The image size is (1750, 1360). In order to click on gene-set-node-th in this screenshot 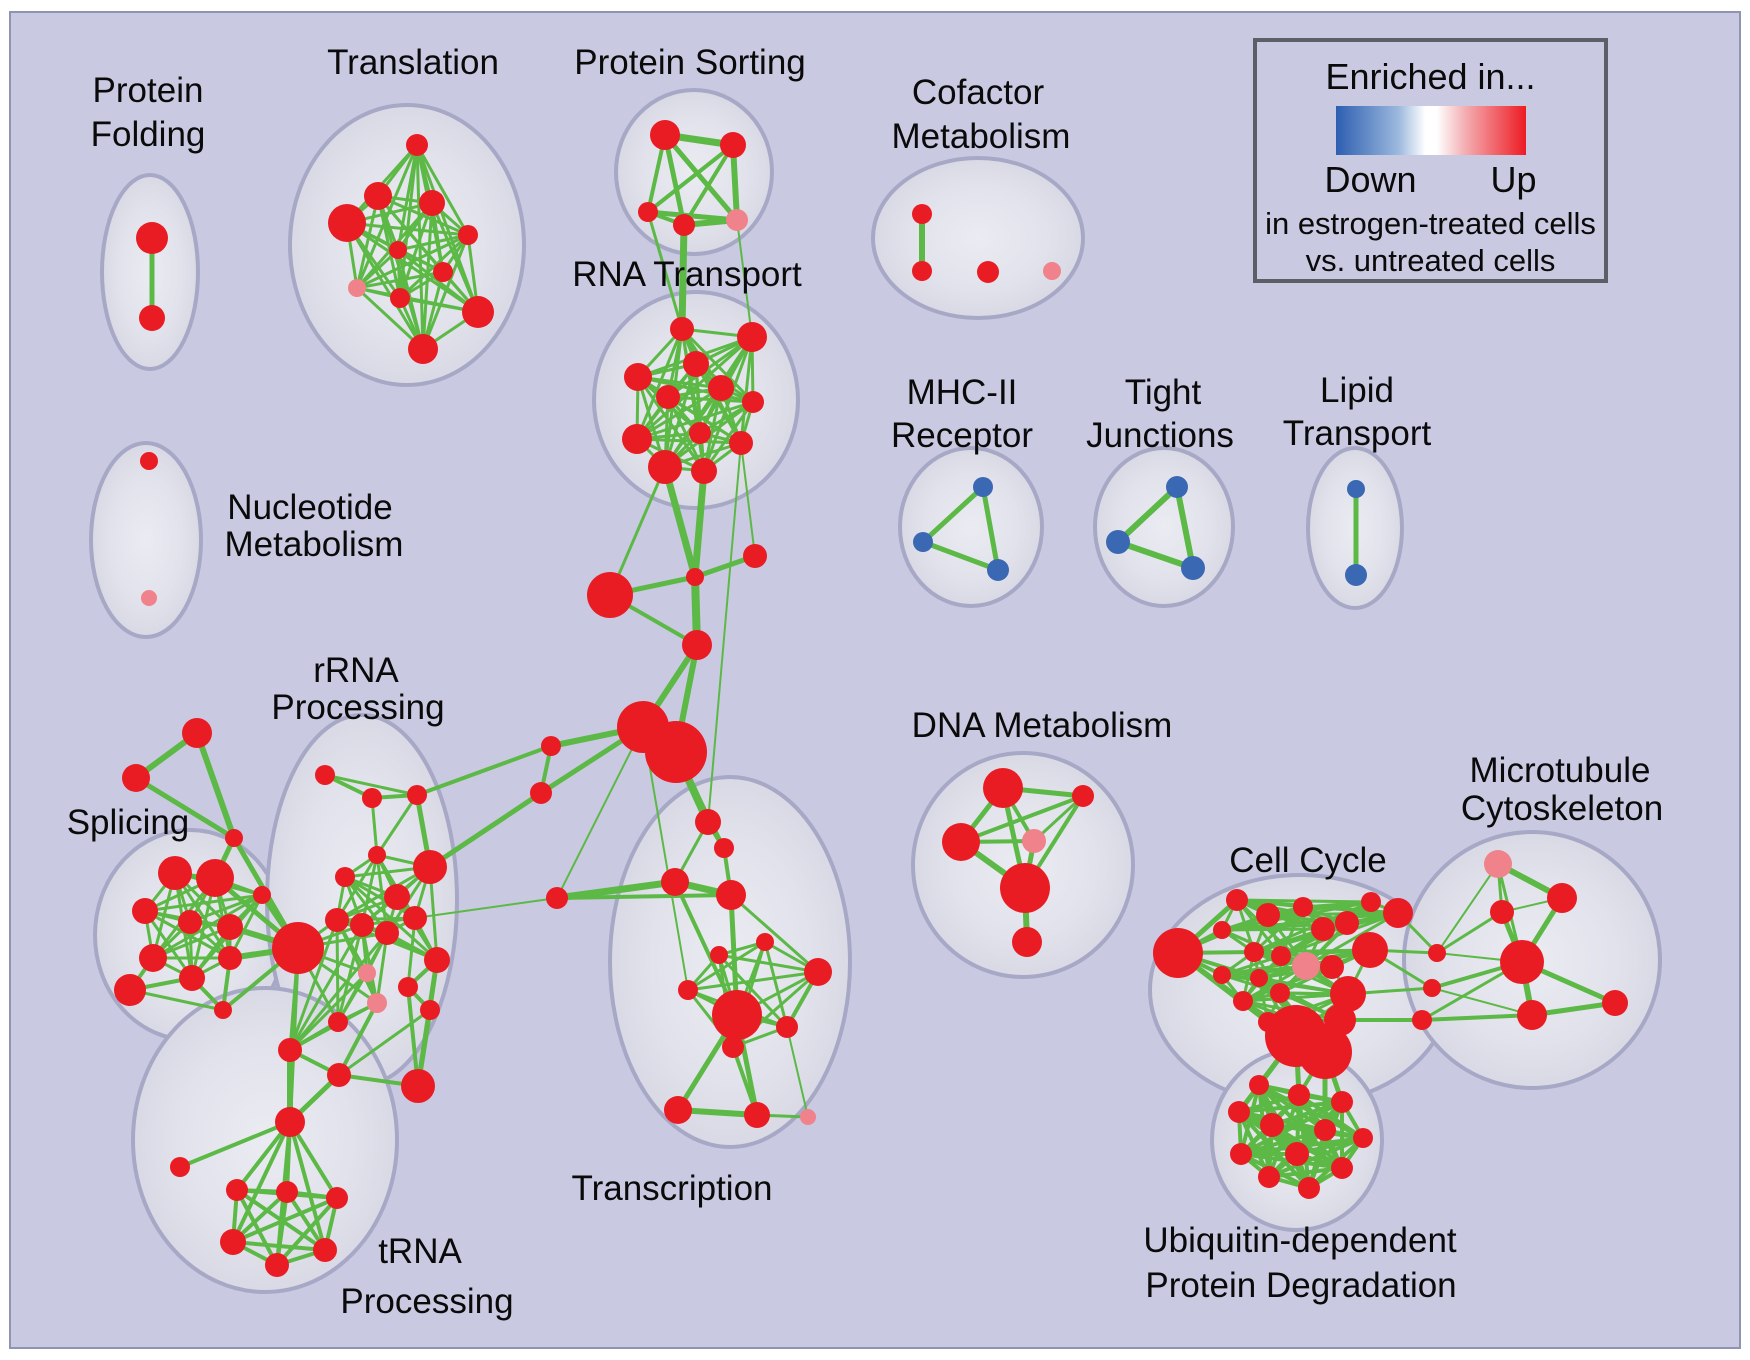, I will do `click(290, 1122)`.